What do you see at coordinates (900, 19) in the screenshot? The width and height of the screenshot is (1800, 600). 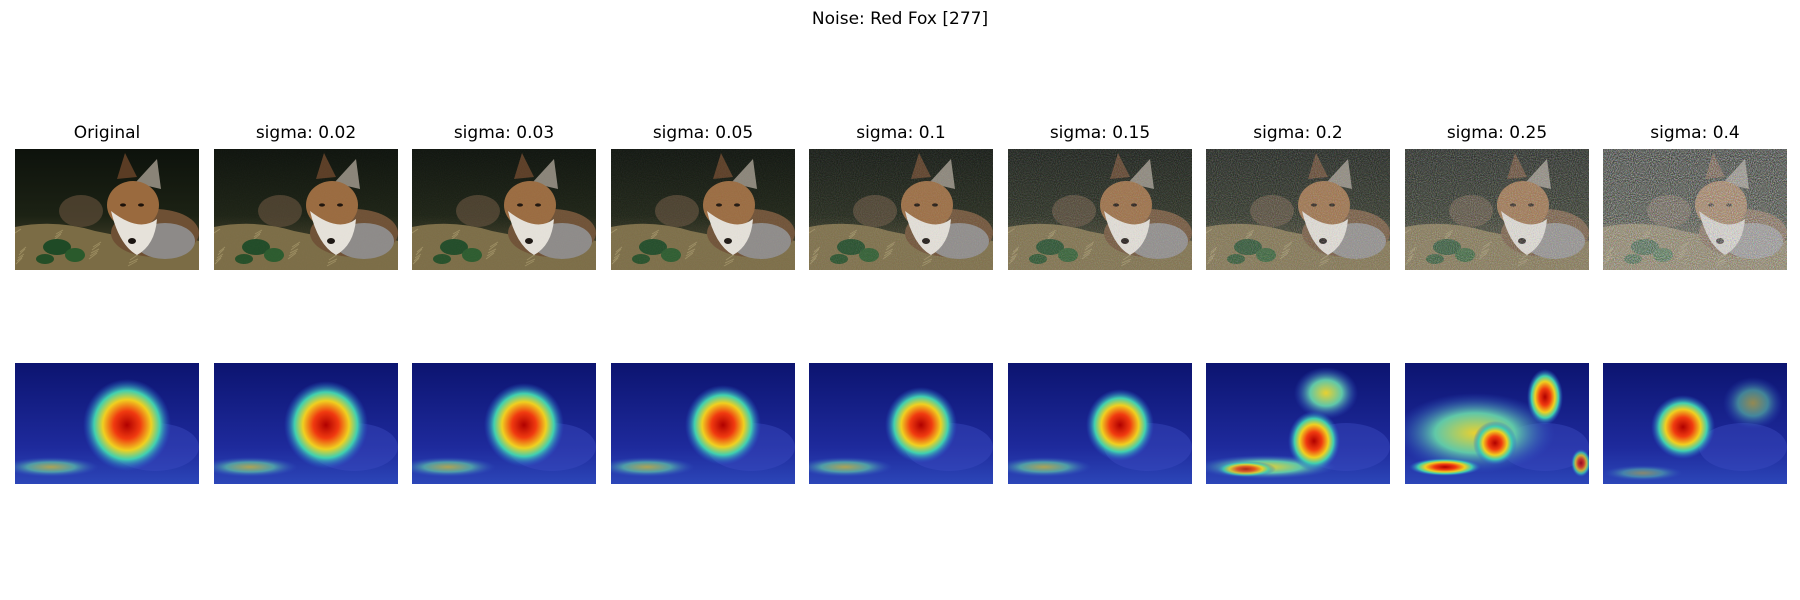 I see `figure-title: Noise: Red Fox [277]` at bounding box center [900, 19].